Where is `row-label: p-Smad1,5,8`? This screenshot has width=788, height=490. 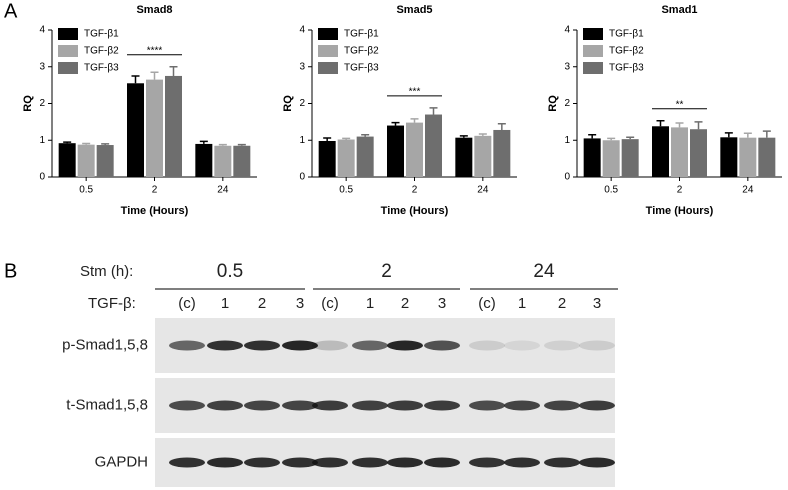 row-label: p-Smad1,5,8 is located at coordinates (105, 344).